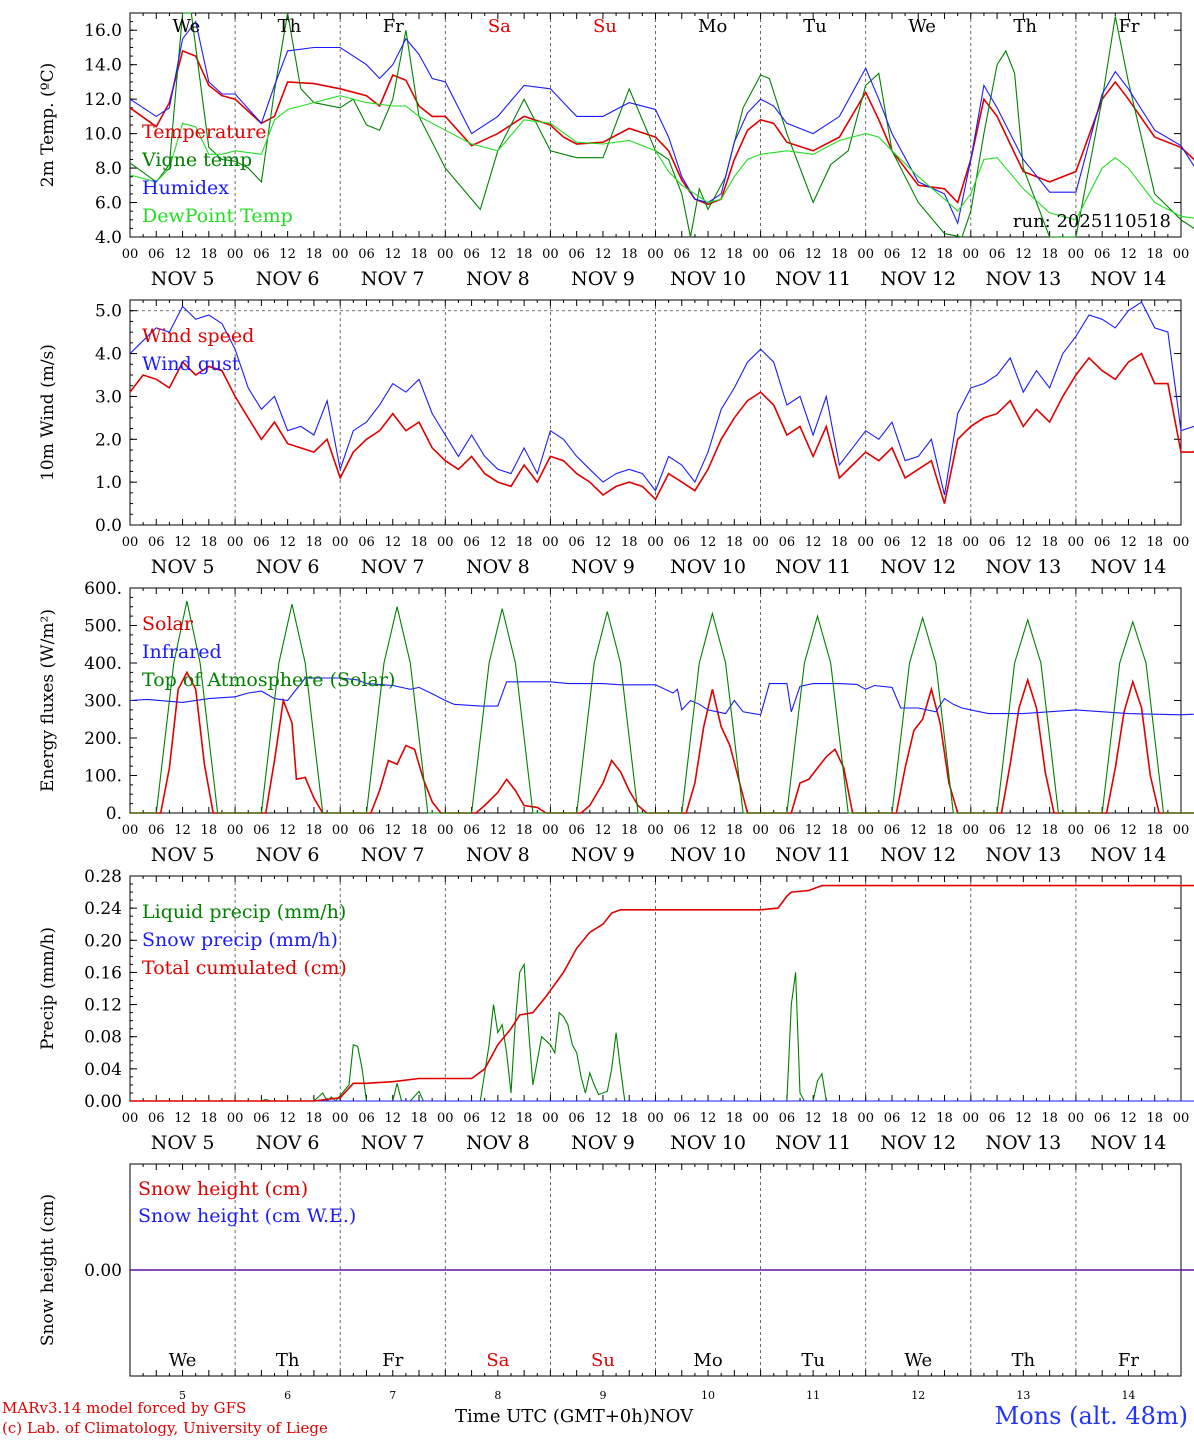  I want to click on dow-label: Tu, so click(815, 26).